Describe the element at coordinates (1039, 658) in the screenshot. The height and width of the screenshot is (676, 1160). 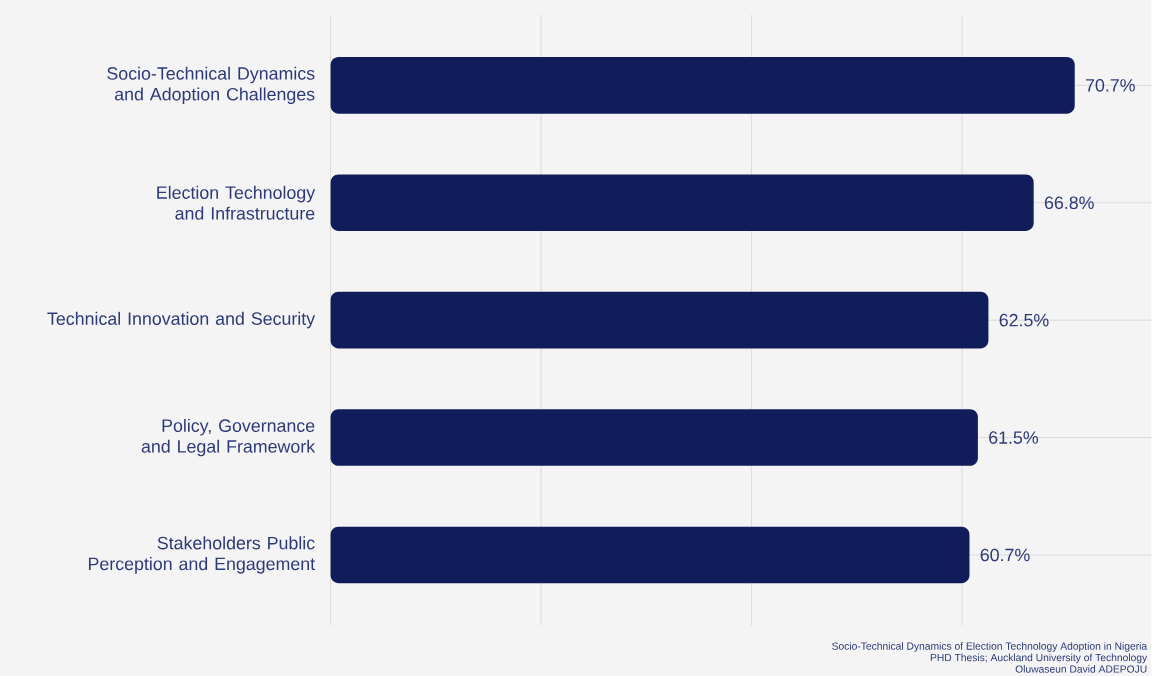
I see `text: PHD Thesis; Auckland University of Technology` at that location.